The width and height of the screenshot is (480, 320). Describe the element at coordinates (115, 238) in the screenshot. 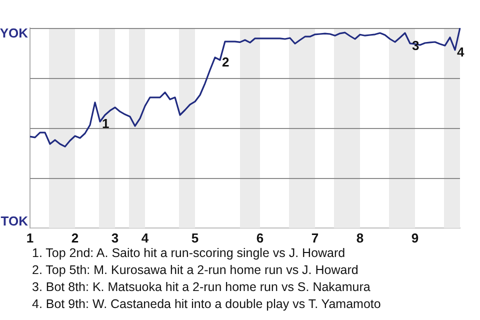

I see `x-tick-label: 3` at that location.